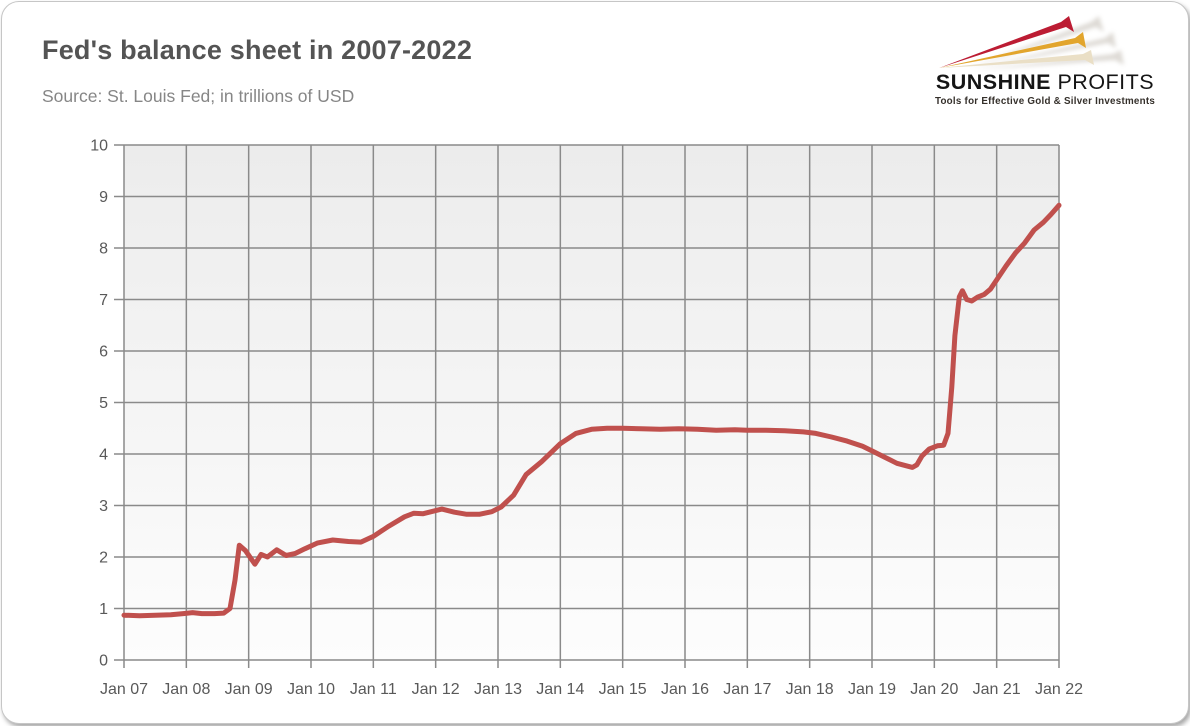 The height and width of the screenshot is (726, 1190). What do you see at coordinates (993, 82) in the screenshot?
I see `logo-word-sunshine: SUNSHINE` at bounding box center [993, 82].